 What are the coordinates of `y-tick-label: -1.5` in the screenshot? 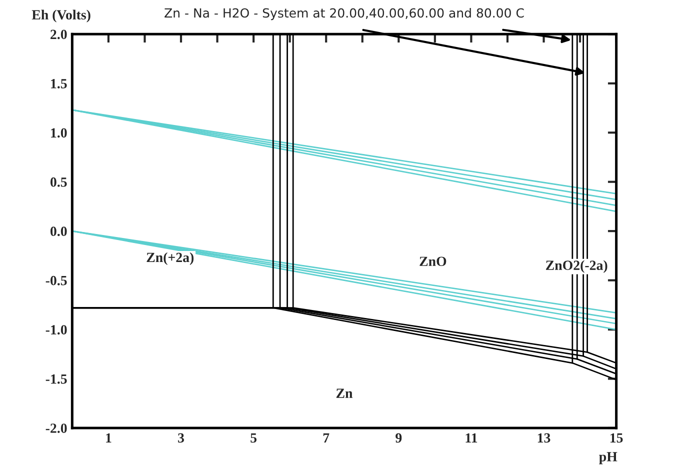 It's located at (56, 379).